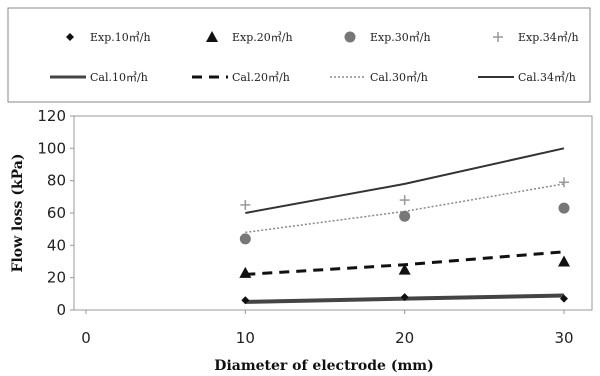  Describe the element at coordinates (56, 181) in the screenshot. I see `y-tick-label: 80` at that location.